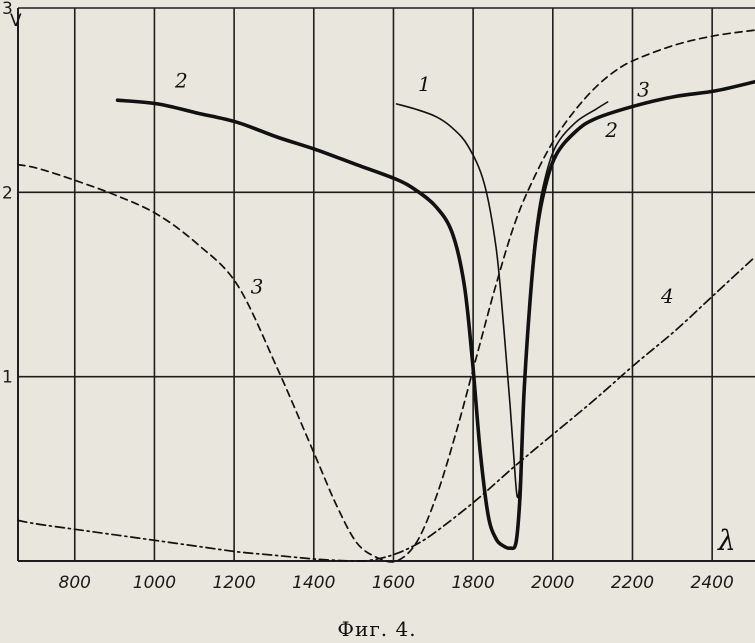 The image size is (755, 643). I want to click on x-tick-label-800: 800, so click(75, 583).